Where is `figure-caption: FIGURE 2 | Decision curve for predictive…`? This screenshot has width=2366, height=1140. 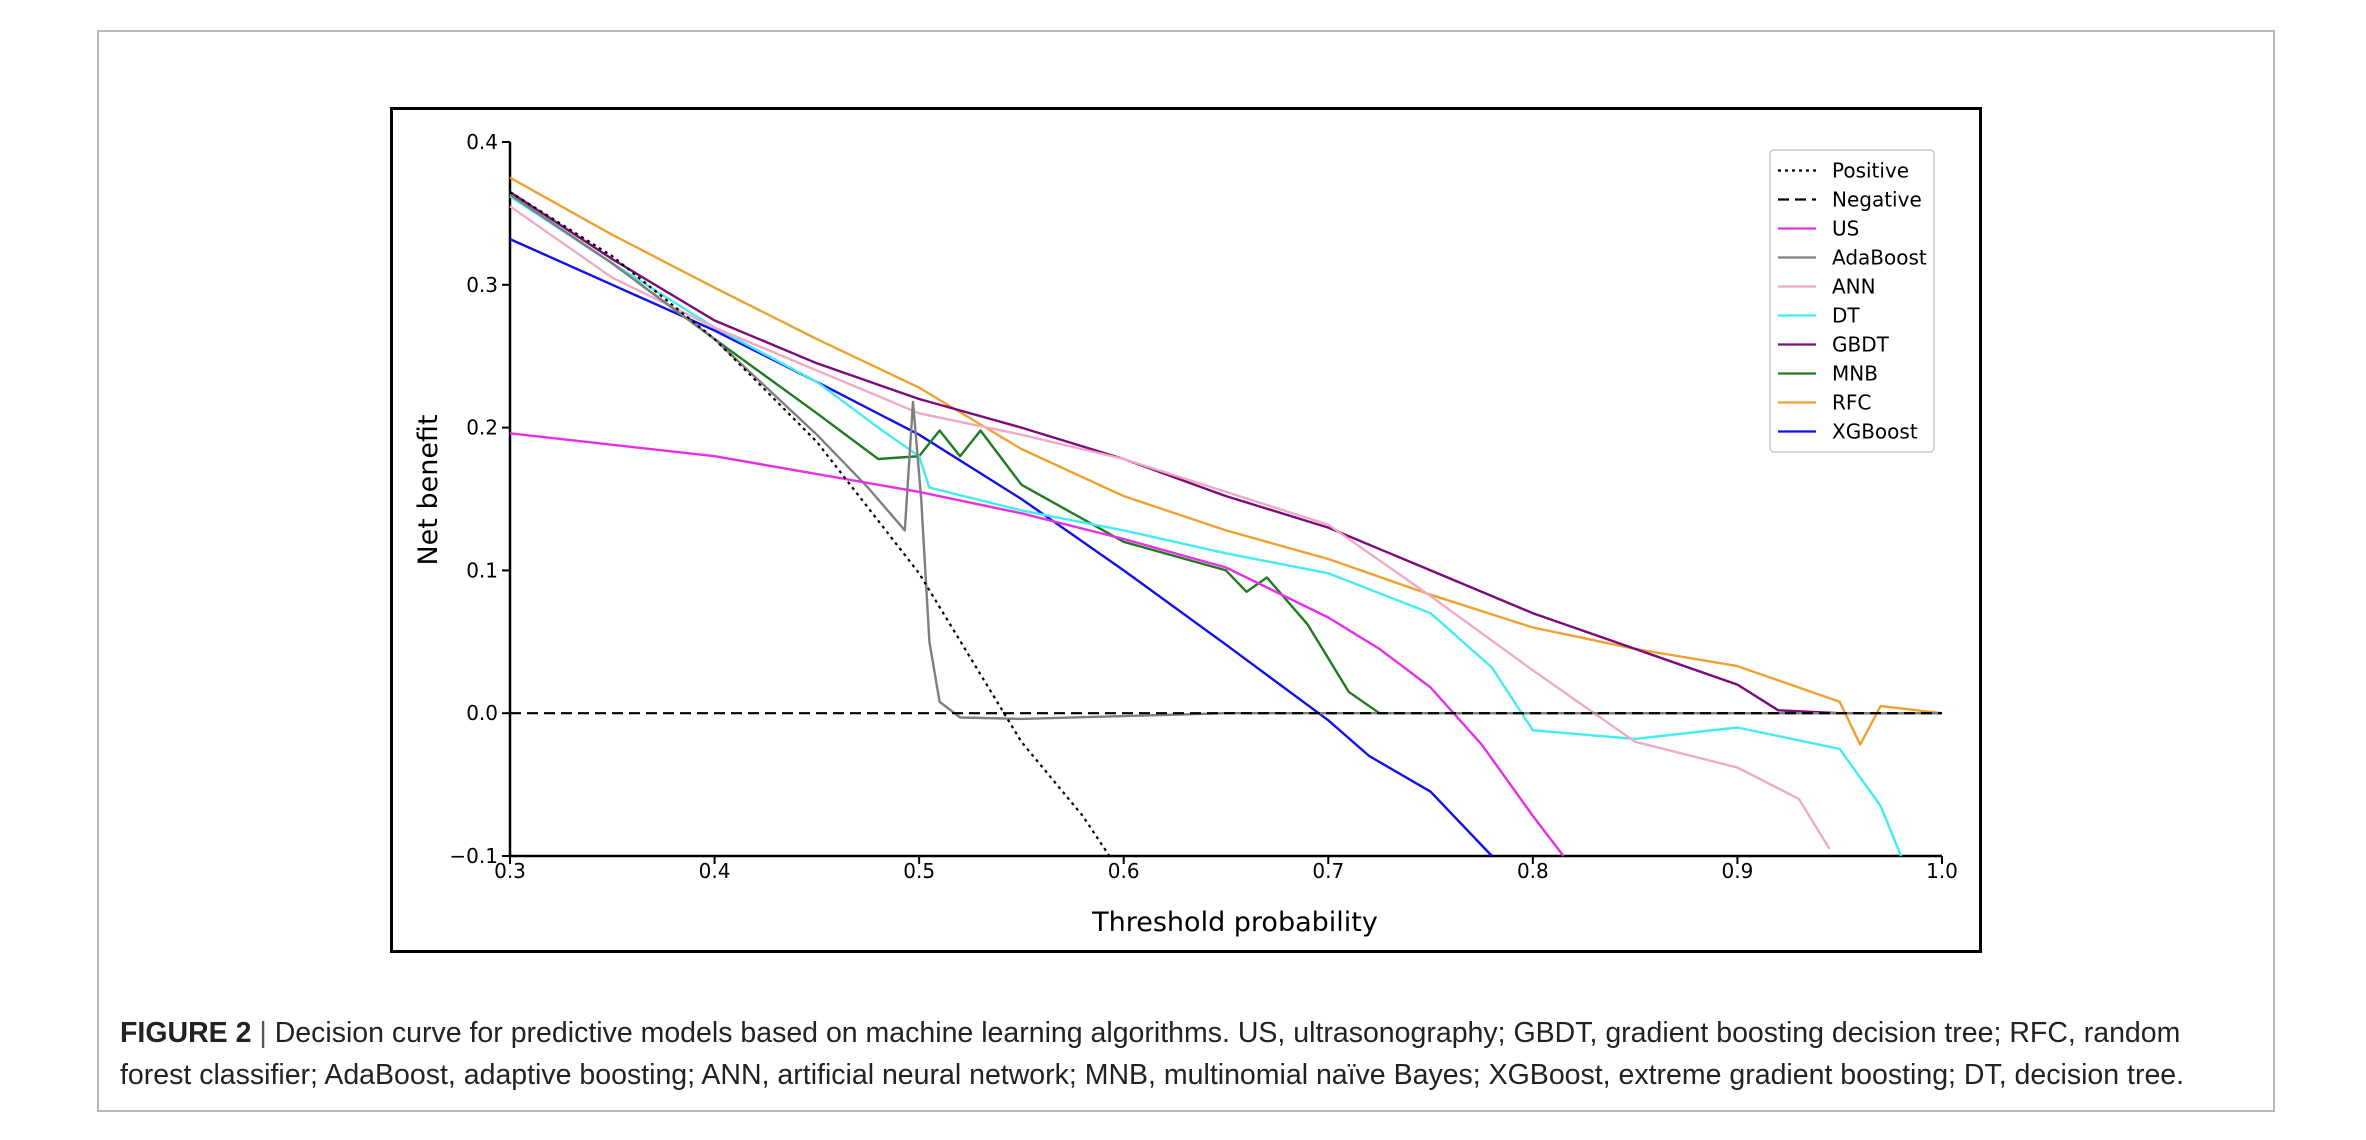
figure-caption: FIGURE 2 | Decision curve for predictive… is located at coordinates (1187, 1054).